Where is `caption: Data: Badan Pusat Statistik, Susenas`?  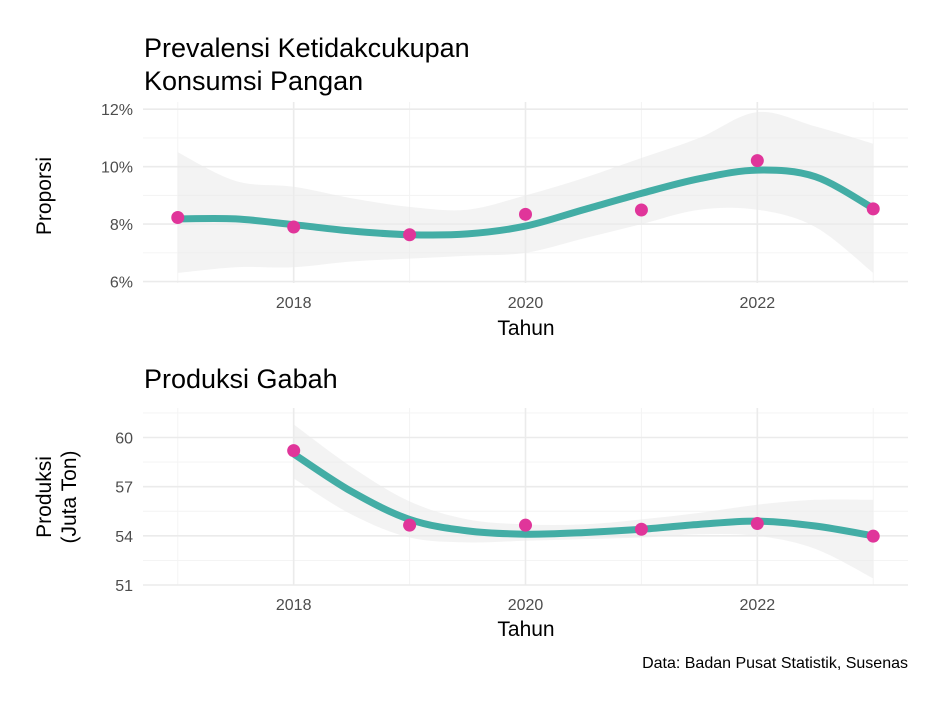 caption: Data: Badan Pusat Statistik, Susenas is located at coordinates (775, 663).